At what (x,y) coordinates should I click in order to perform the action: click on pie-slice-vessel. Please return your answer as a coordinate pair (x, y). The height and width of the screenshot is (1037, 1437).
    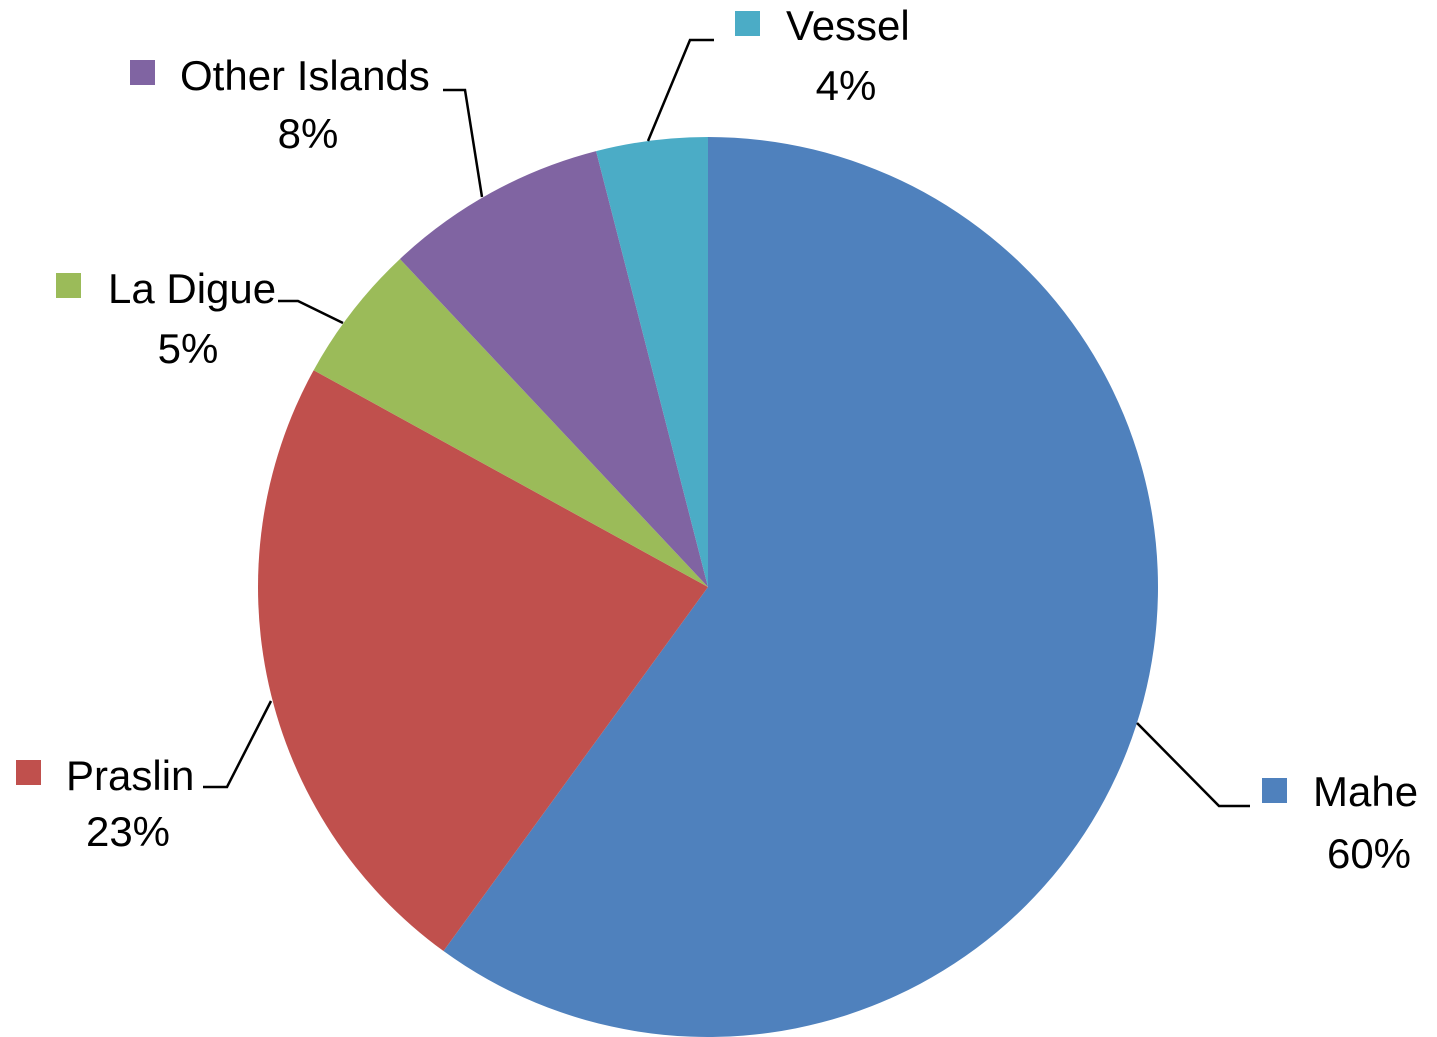
    Looking at the image, I should click on (652, 362).